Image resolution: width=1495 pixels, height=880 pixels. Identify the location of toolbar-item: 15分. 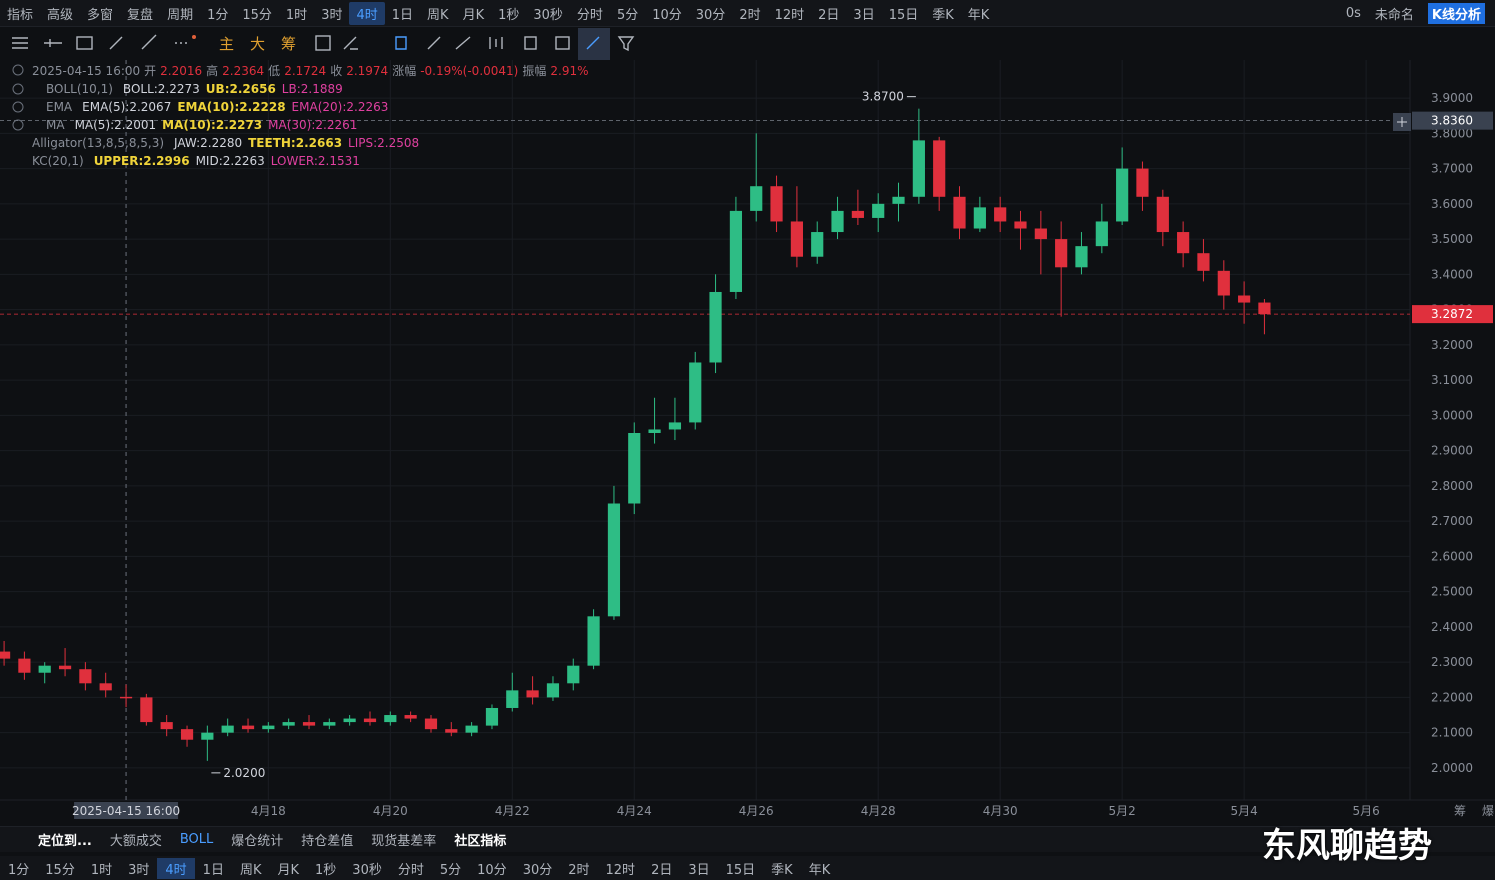
(257, 15).